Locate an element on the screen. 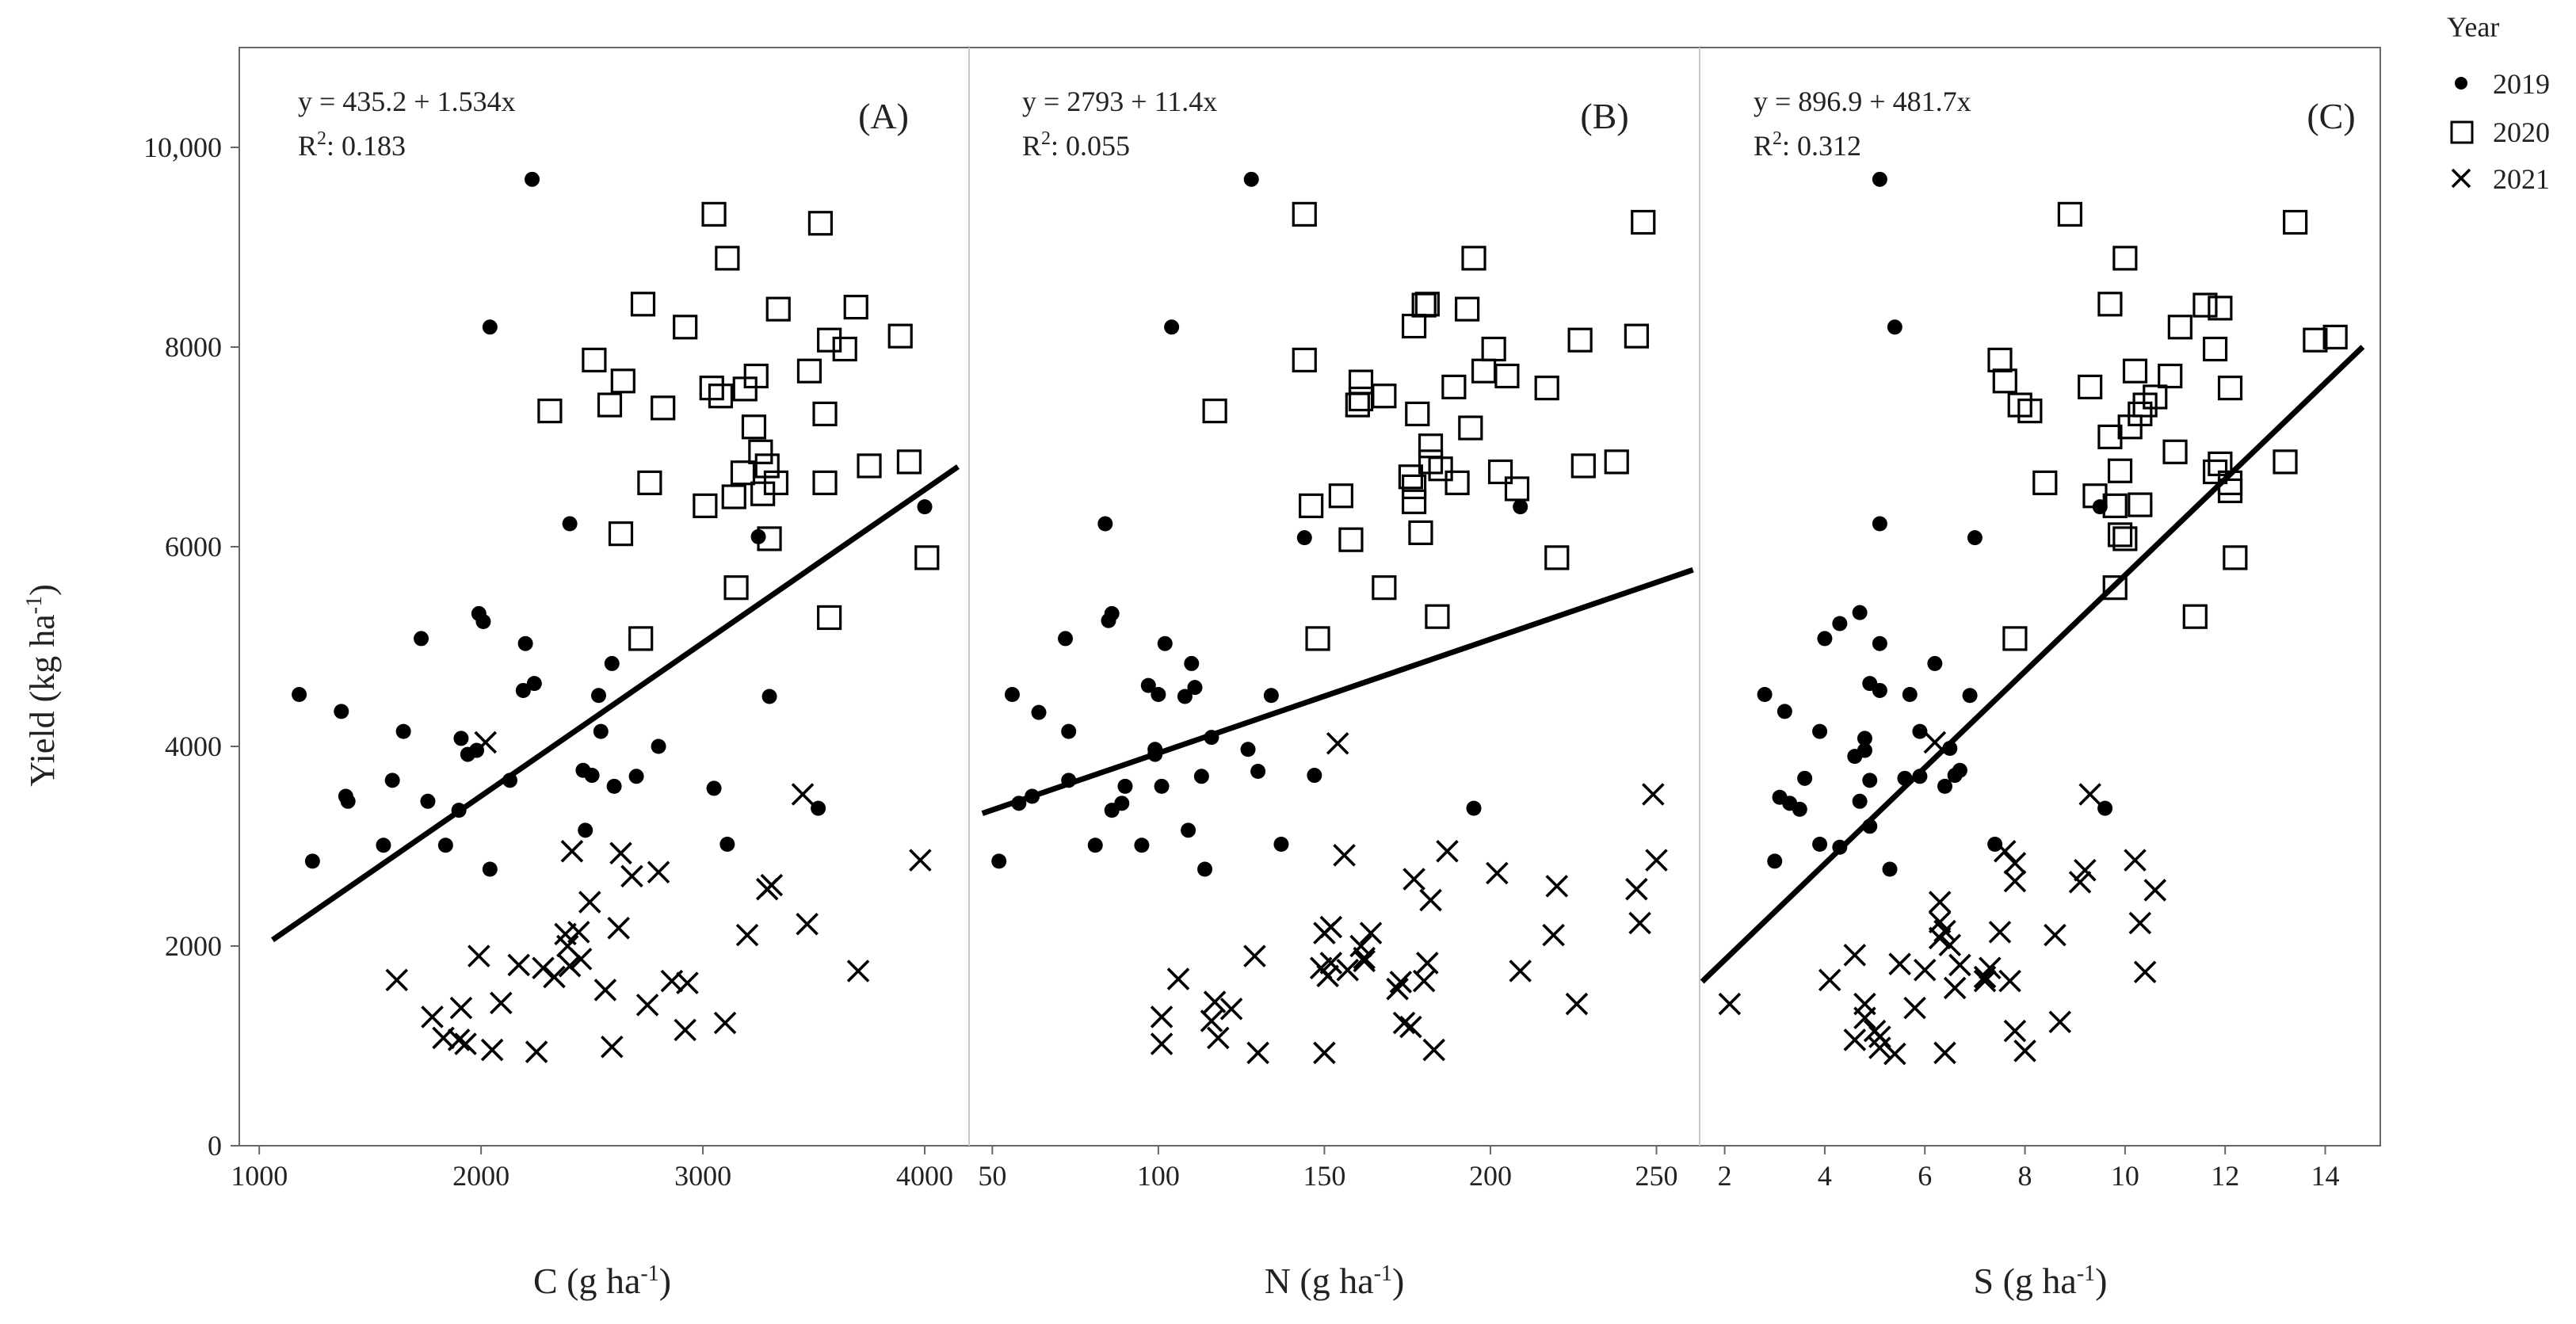 The height and width of the screenshot is (1324, 2576). panel-c-x-tick-label: 4 is located at coordinates (1825, 1176).